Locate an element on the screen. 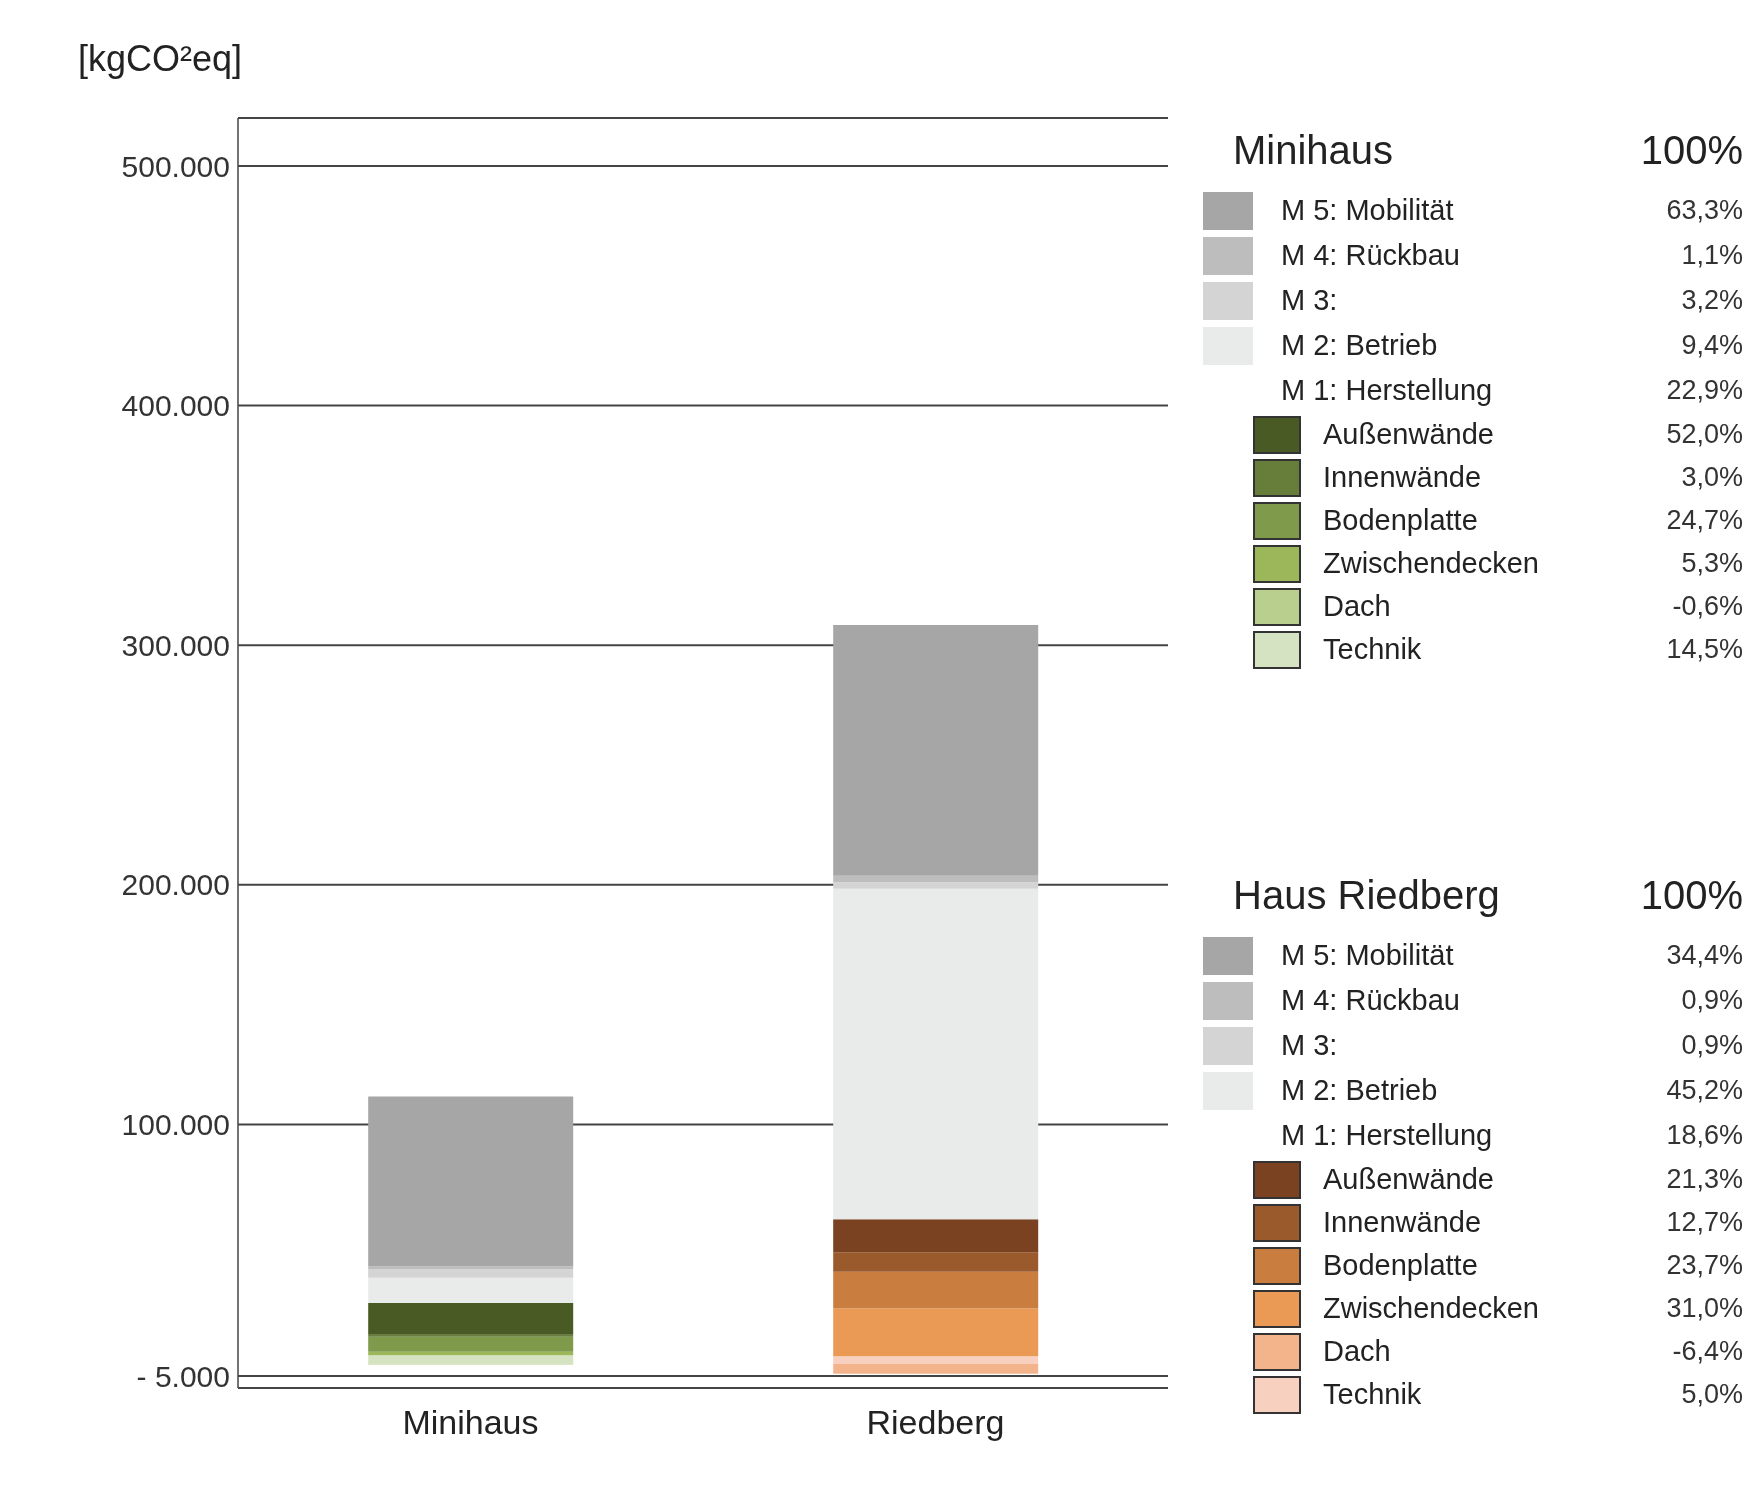 The width and height of the screenshot is (1762, 1499). text: M 3: is located at coordinates (1309, 300).